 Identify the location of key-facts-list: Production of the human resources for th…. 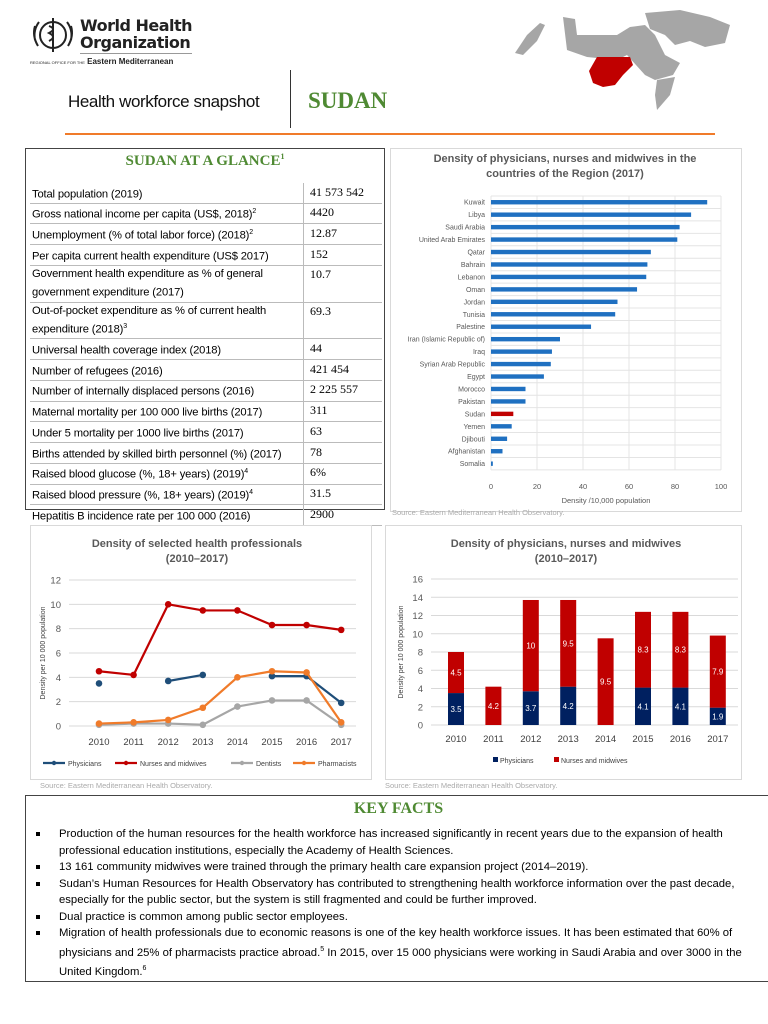
(397, 903).